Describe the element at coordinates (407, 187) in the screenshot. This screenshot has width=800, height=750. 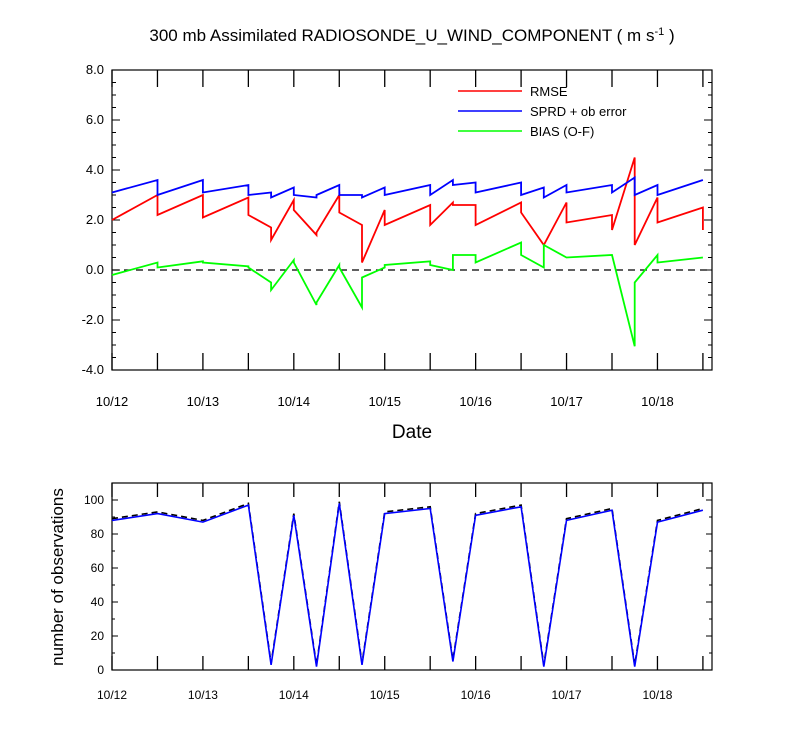
I see `series-line-sprd-ob-error` at that location.